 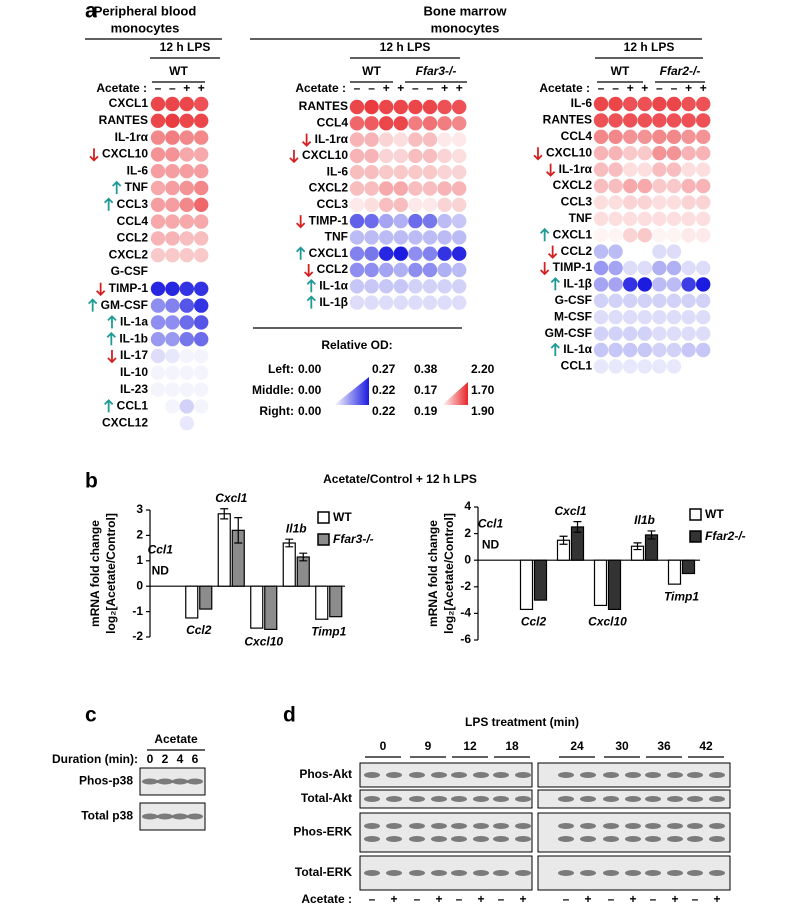 What do you see at coordinates (512, 746) in the screenshot?
I see `time: 18` at bounding box center [512, 746].